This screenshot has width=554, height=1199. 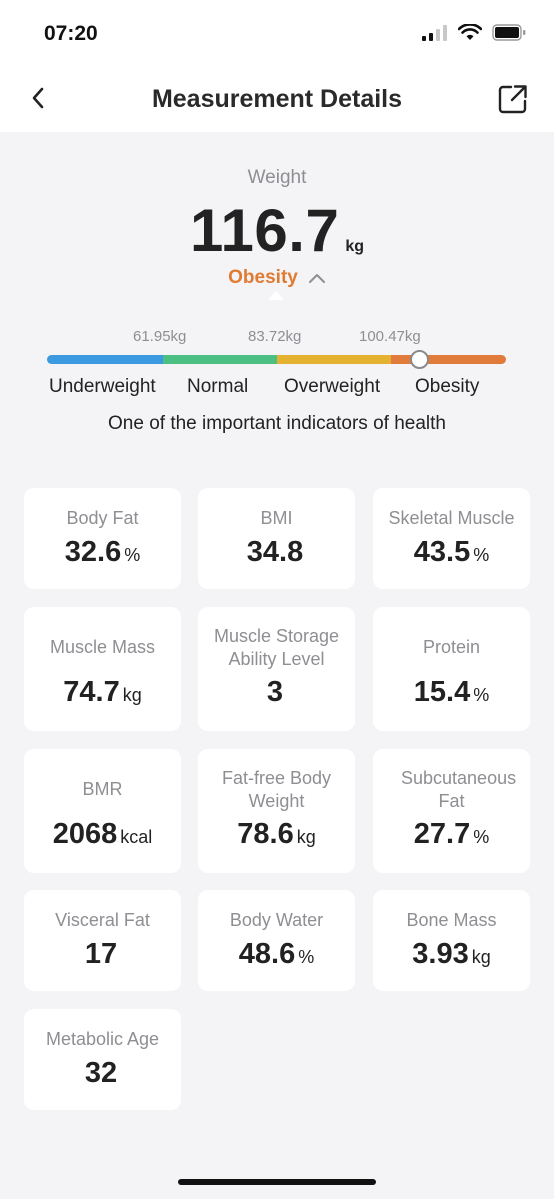 I want to click on category-normal: Normal, so click(x=218, y=386).